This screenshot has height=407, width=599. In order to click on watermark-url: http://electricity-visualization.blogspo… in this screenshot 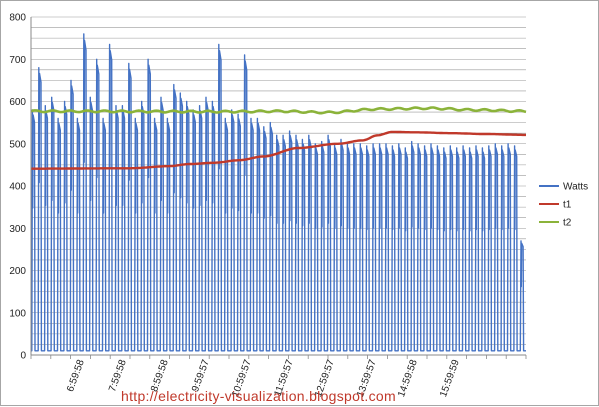, I will do `click(258, 396)`.